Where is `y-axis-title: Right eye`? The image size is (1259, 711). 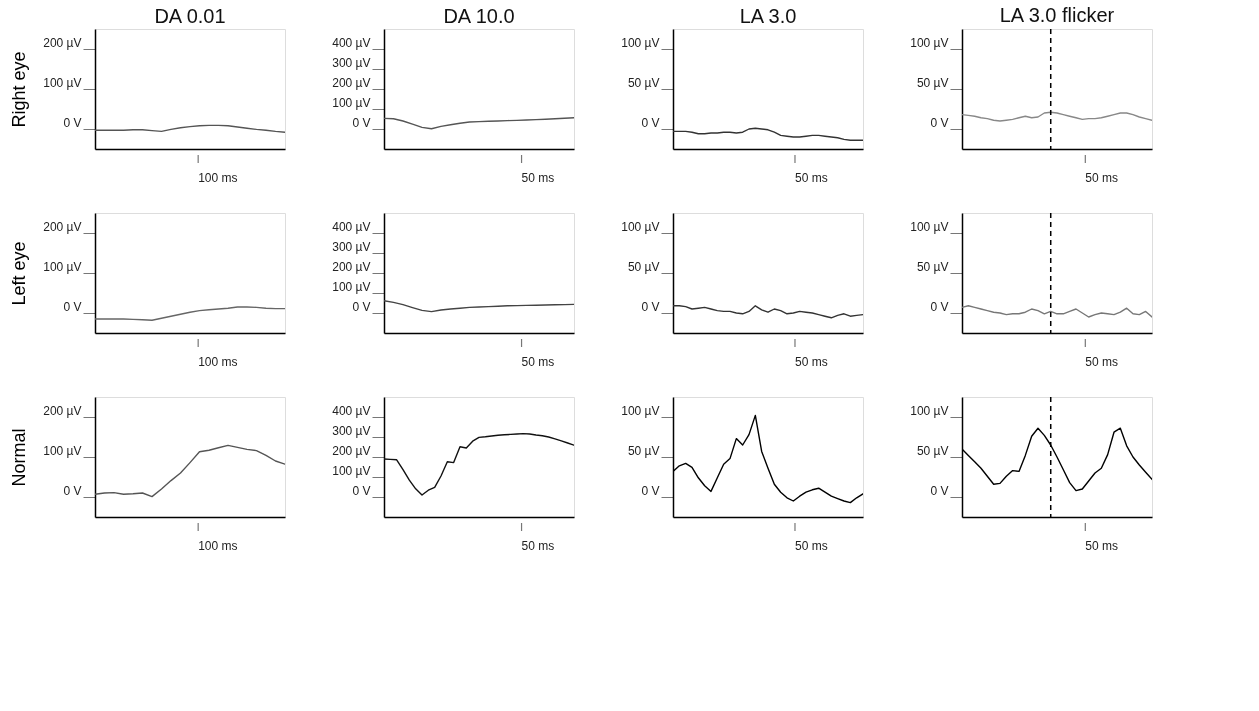
y-axis-title: Right eye is located at coordinates (19, 89).